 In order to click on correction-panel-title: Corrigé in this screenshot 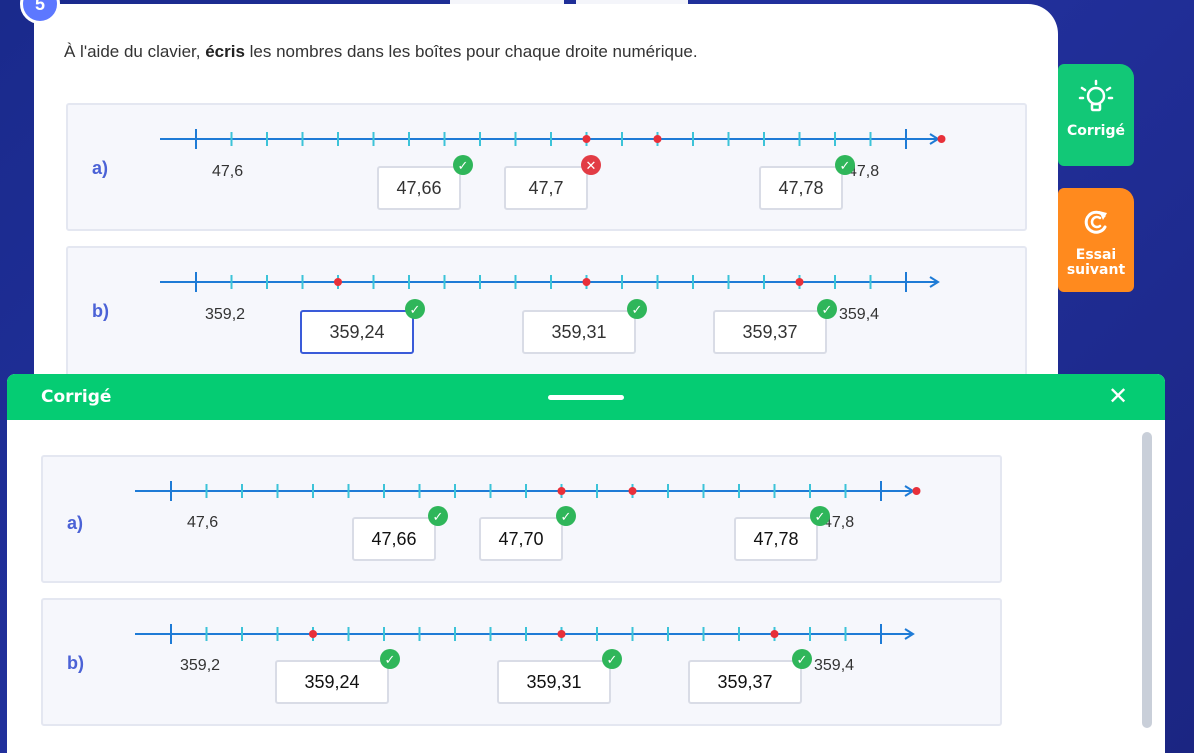, I will do `click(76, 397)`.